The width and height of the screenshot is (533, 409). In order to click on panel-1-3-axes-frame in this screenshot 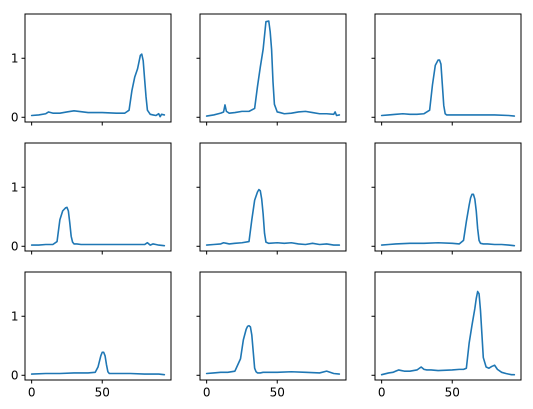, I will do `click(448, 68)`.